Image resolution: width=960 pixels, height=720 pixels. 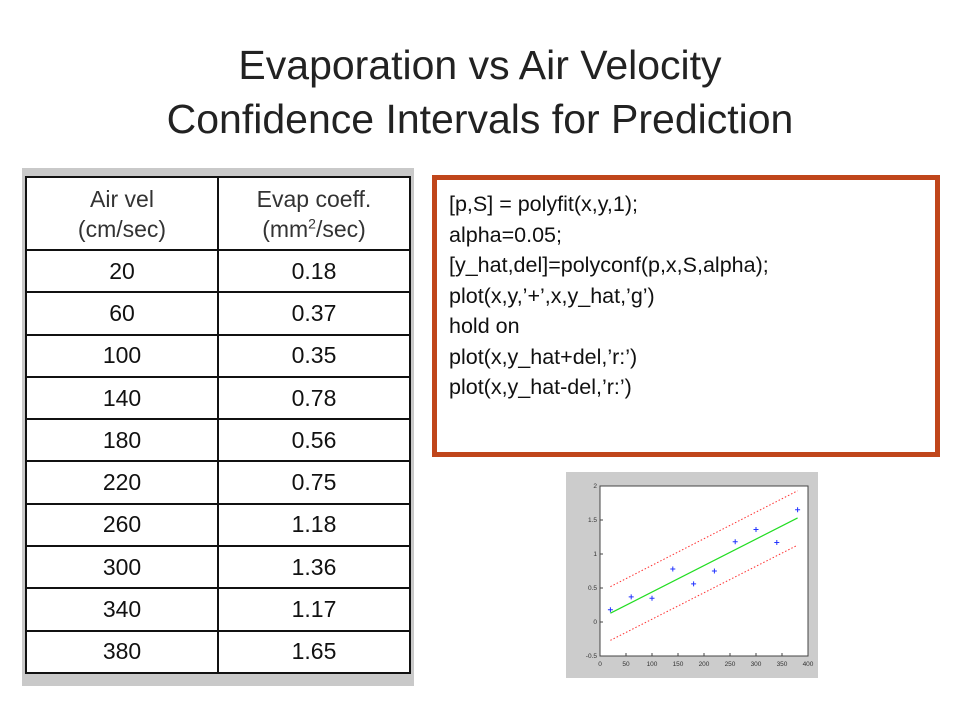 What do you see at coordinates (122, 313) in the screenshot?
I see `air-vel-cell: 60` at bounding box center [122, 313].